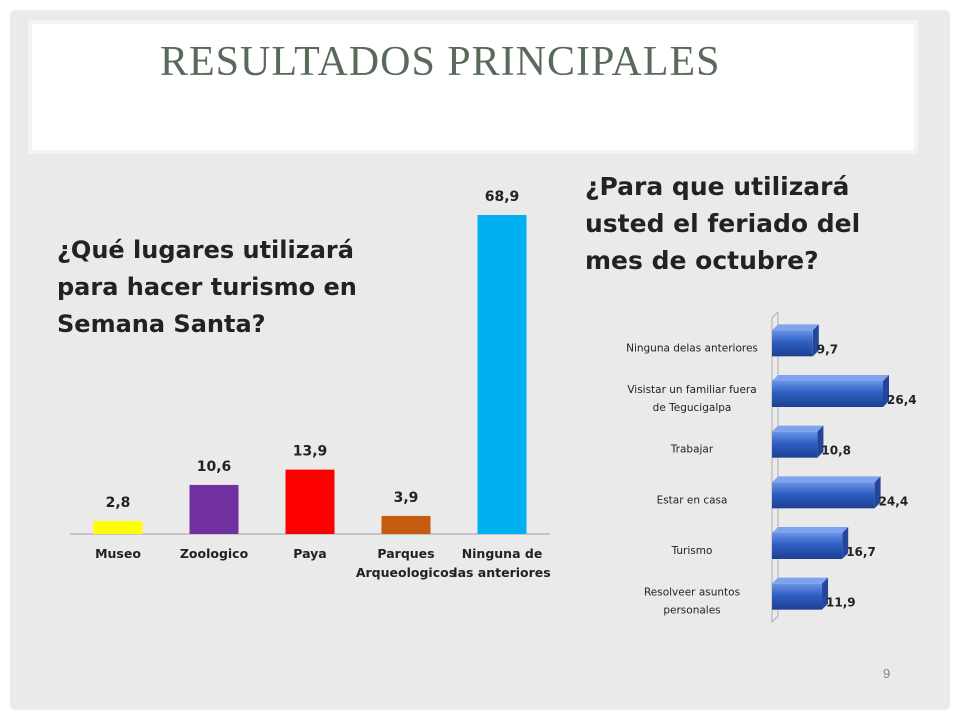 This screenshot has height=720, width=960. I want to click on category-label: Museo, so click(118, 553).